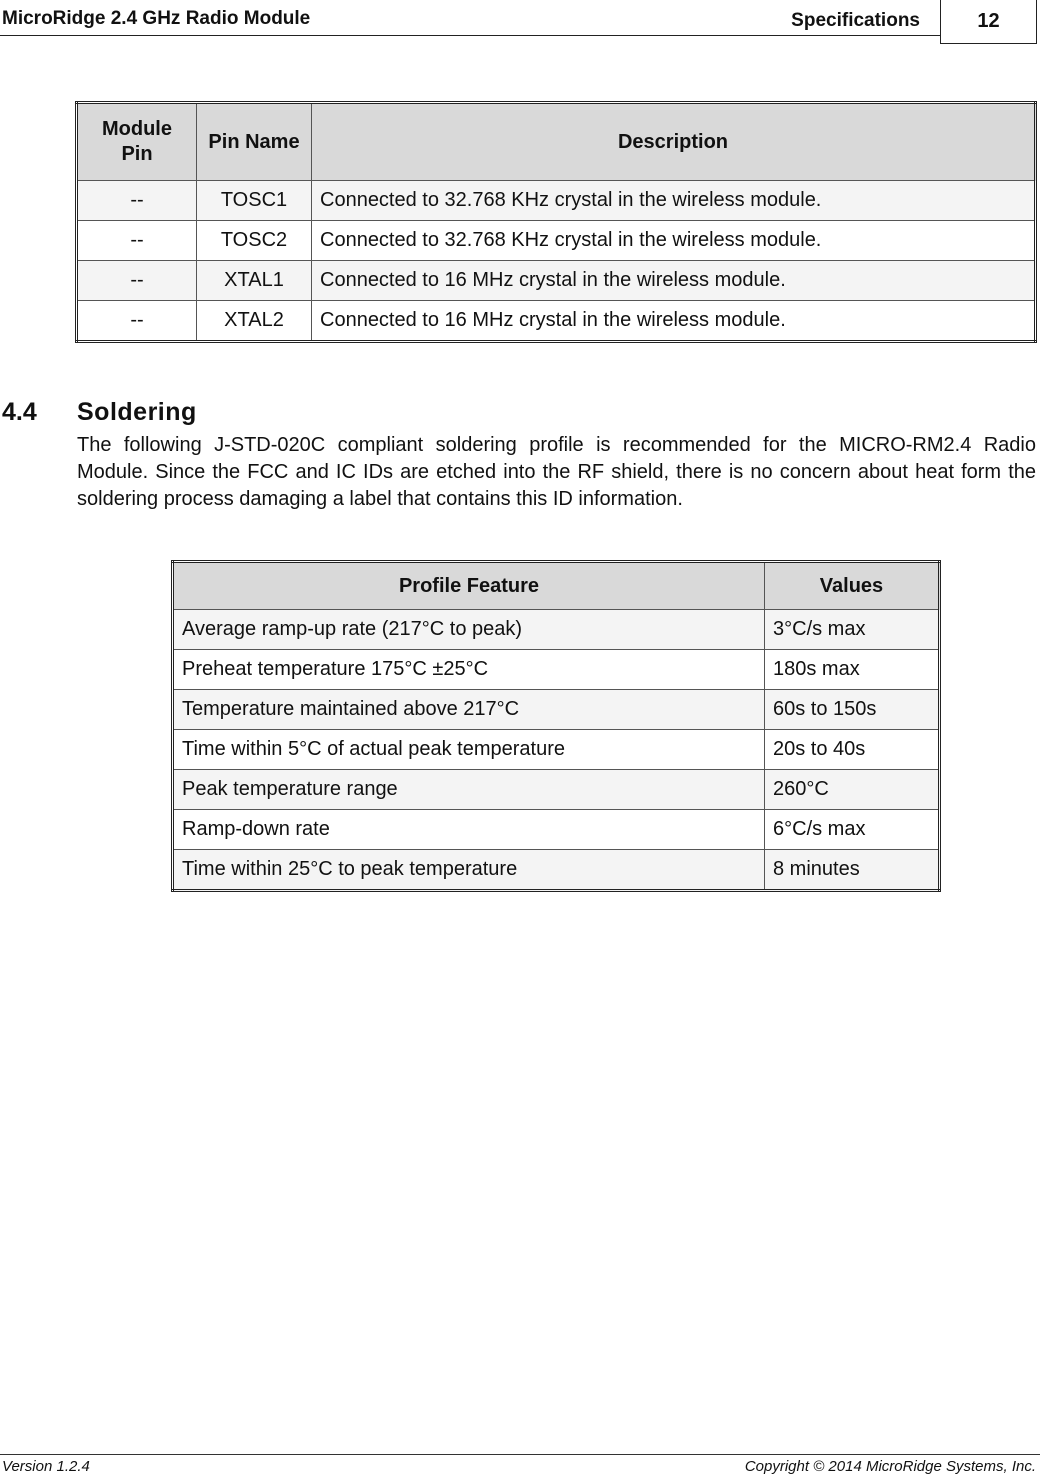 The width and height of the screenshot is (1040, 1476). Describe the element at coordinates (673, 141) in the screenshot. I see `column-header: Description` at that location.